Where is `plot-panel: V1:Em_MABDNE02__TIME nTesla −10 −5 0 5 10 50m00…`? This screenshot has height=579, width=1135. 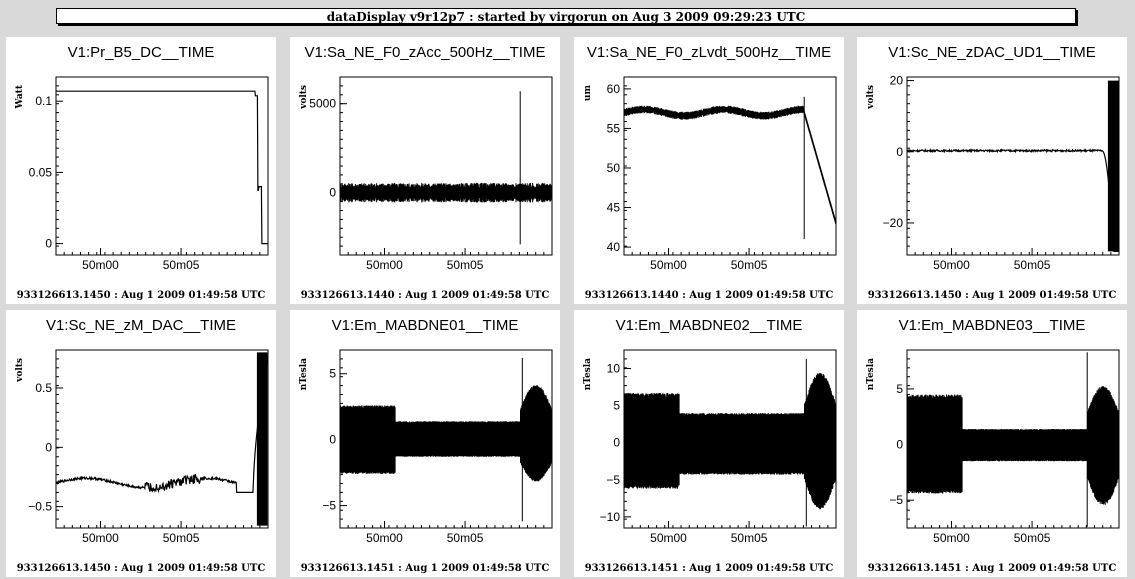 plot-panel: V1:Em_MABDNE02__TIME nTesla −10 −5 0 5 10 50m00… is located at coordinates (709, 443).